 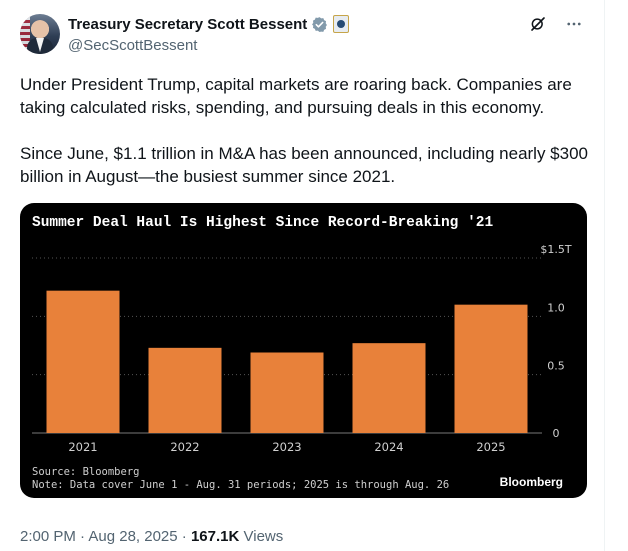 I want to click on x-tick-label: 2024, so click(x=388, y=447).